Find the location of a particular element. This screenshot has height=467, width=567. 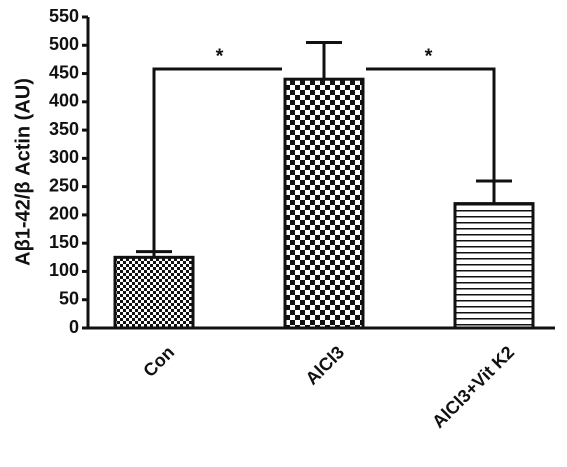

y-tick-label: 200 is located at coordinates (64, 214).